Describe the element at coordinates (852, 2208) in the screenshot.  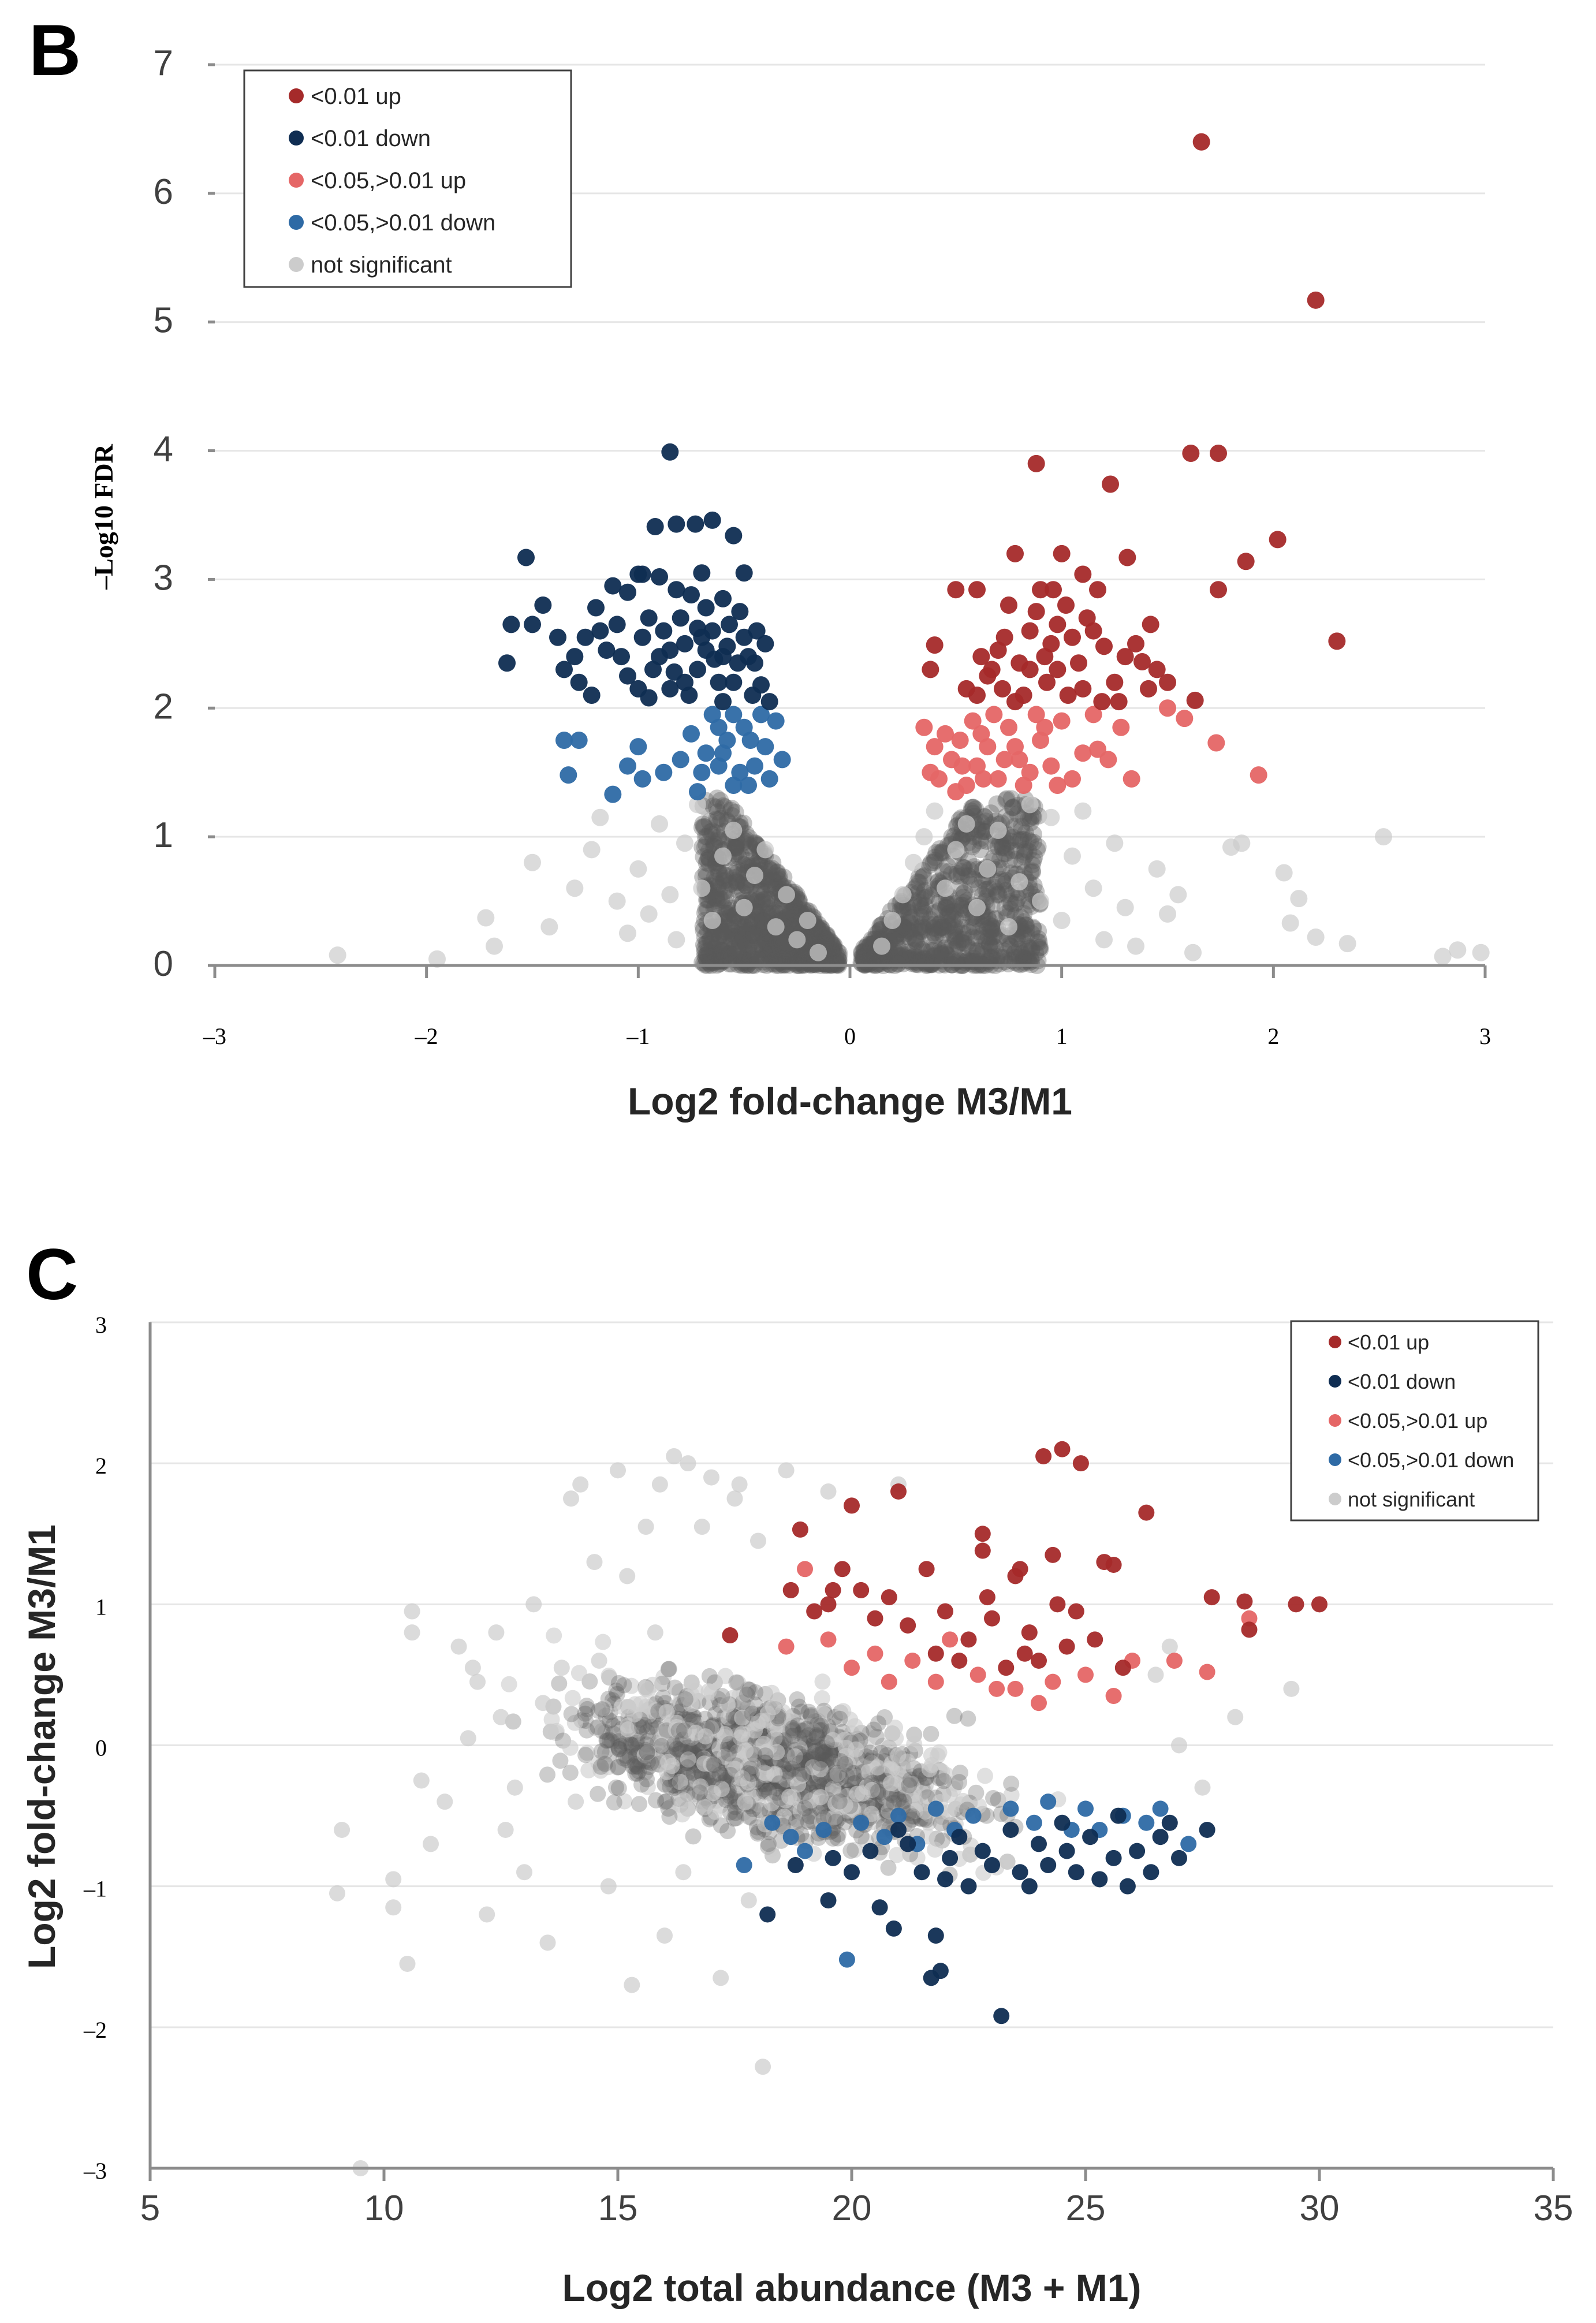
I see `x-tick-label: 20` at that location.